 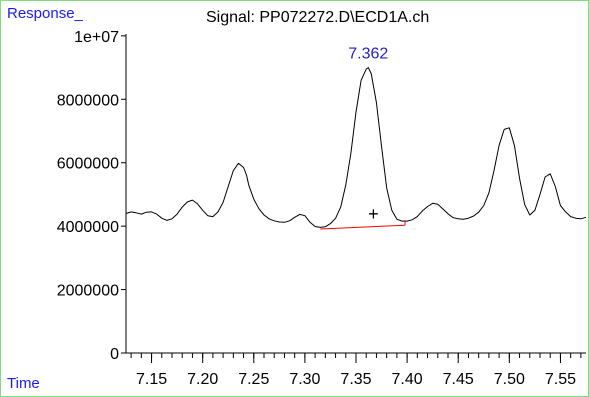 What do you see at coordinates (88, 164) in the screenshot?
I see `y-tick-label: 6000000` at bounding box center [88, 164].